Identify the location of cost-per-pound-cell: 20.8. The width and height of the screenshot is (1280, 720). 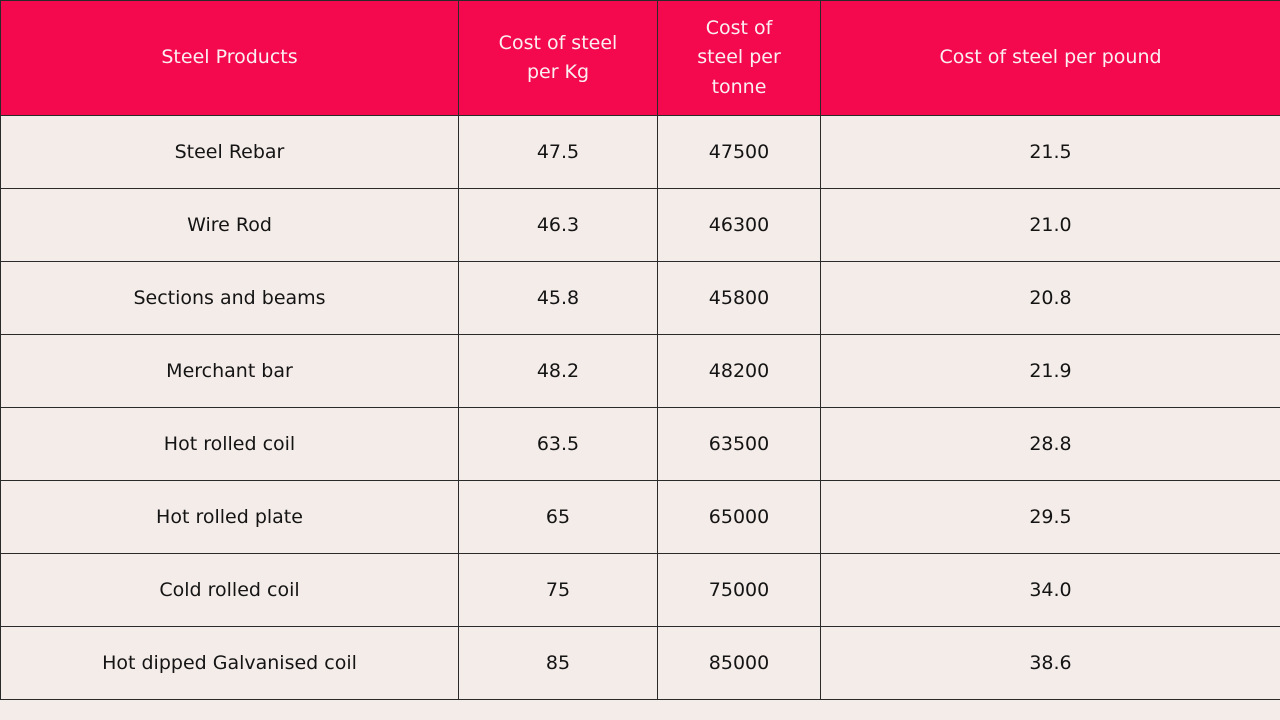
(1050, 298).